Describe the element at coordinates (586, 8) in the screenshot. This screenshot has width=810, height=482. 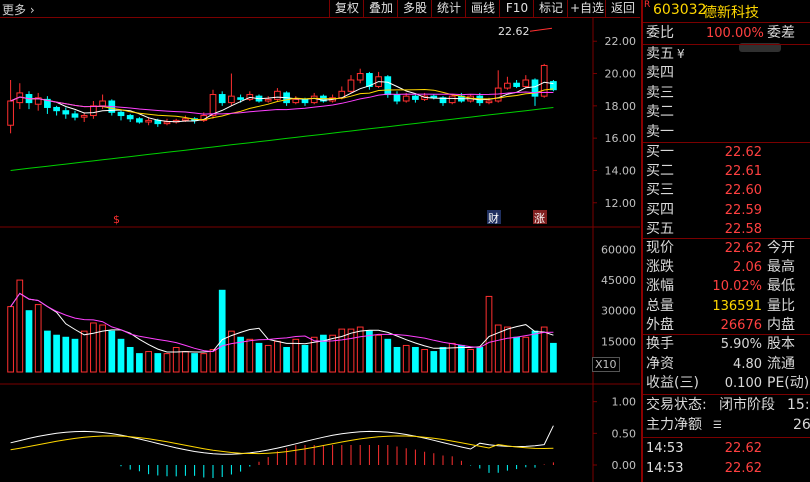
I see `toolbar-button-7: +自选` at that location.